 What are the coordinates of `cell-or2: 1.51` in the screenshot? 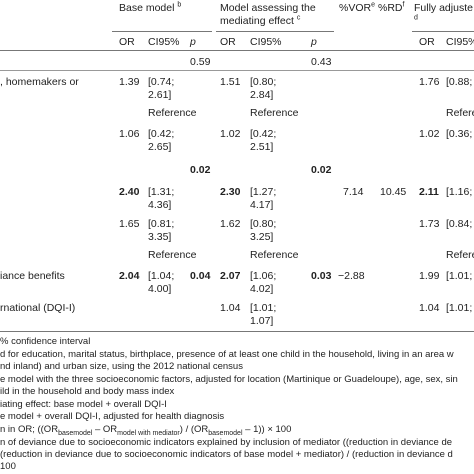 It's located at (230, 82).